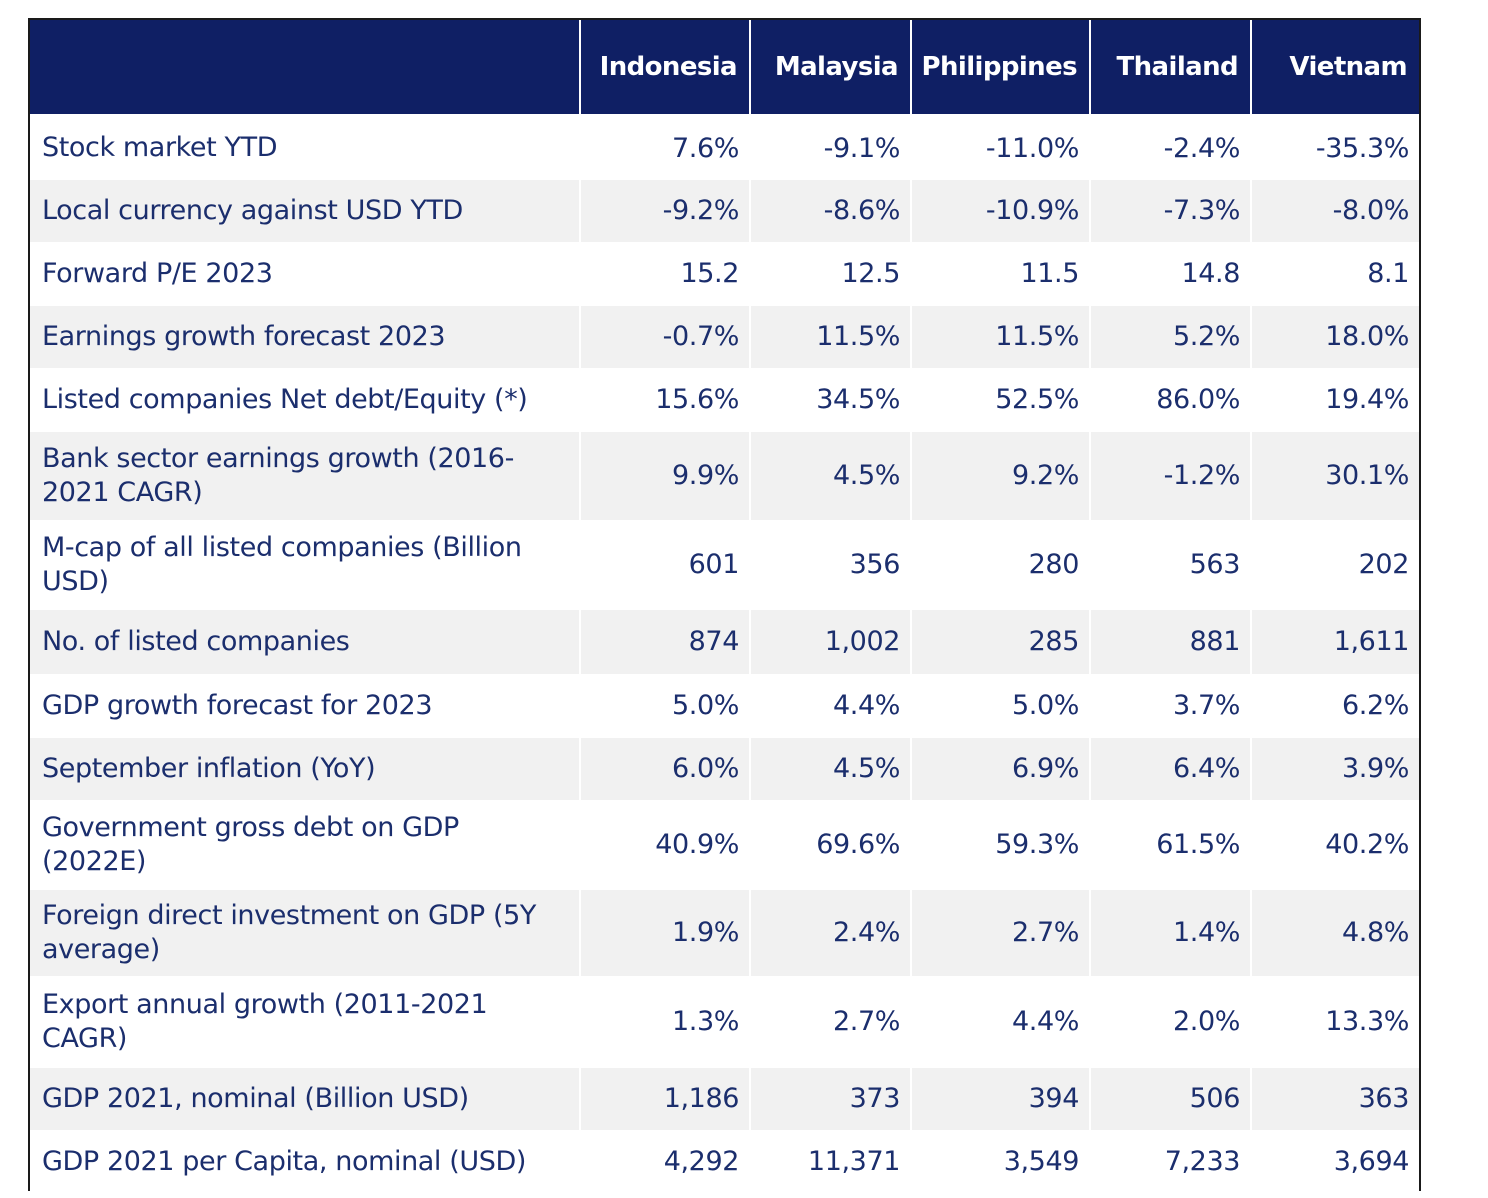 This screenshot has height=1198, width=1488. What do you see at coordinates (1334, 147) in the screenshot?
I see `cell-vietnam: -35.3%` at bounding box center [1334, 147].